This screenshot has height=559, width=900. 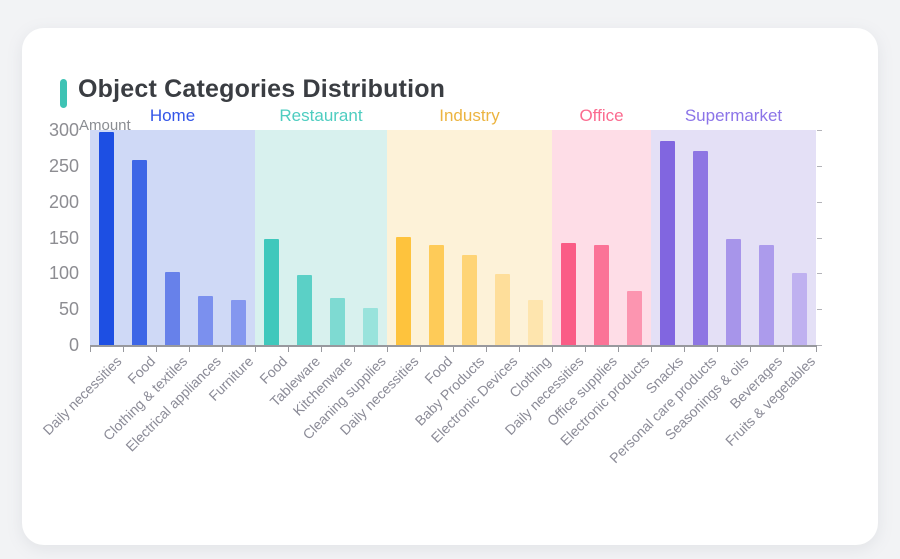 What do you see at coordinates (238, 322) in the screenshot?
I see `bar-home-furniture` at bounding box center [238, 322].